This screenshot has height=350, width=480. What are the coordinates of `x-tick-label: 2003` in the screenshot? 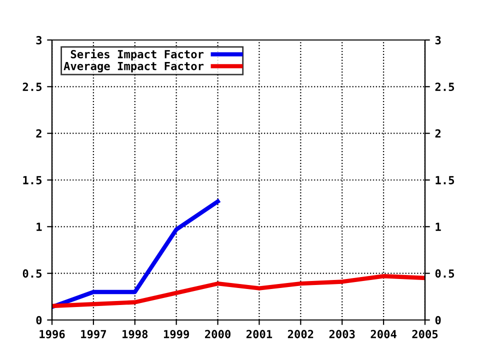 It's located at (342, 334).